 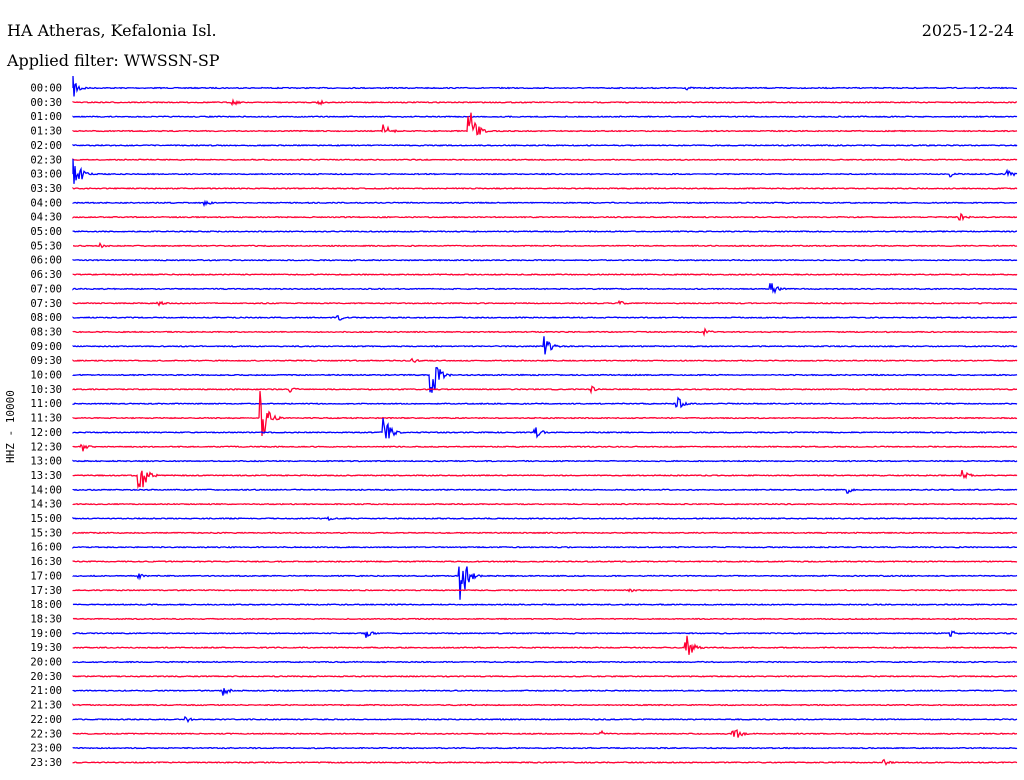 I want to click on time-tick-label: 10:30, so click(x=46, y=390).